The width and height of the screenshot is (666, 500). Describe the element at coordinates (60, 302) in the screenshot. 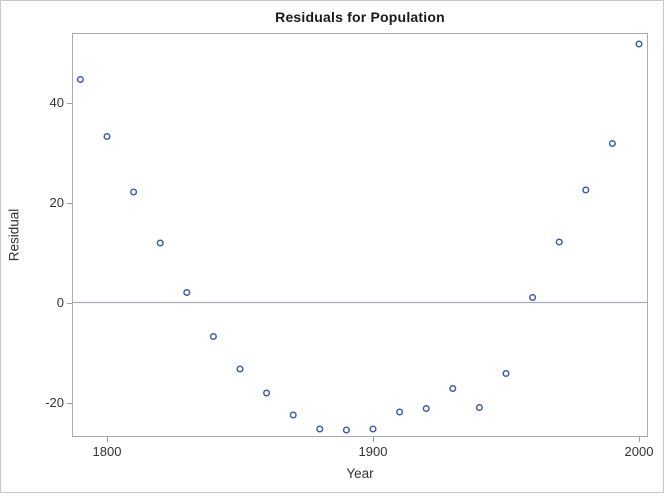

I see `y-tick-label: 0` at that location.